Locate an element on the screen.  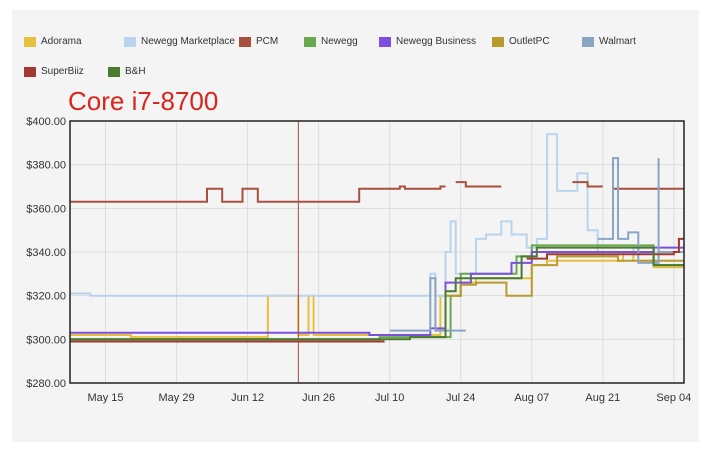
legend-label: Adorama is located at coordinates (61, 41).